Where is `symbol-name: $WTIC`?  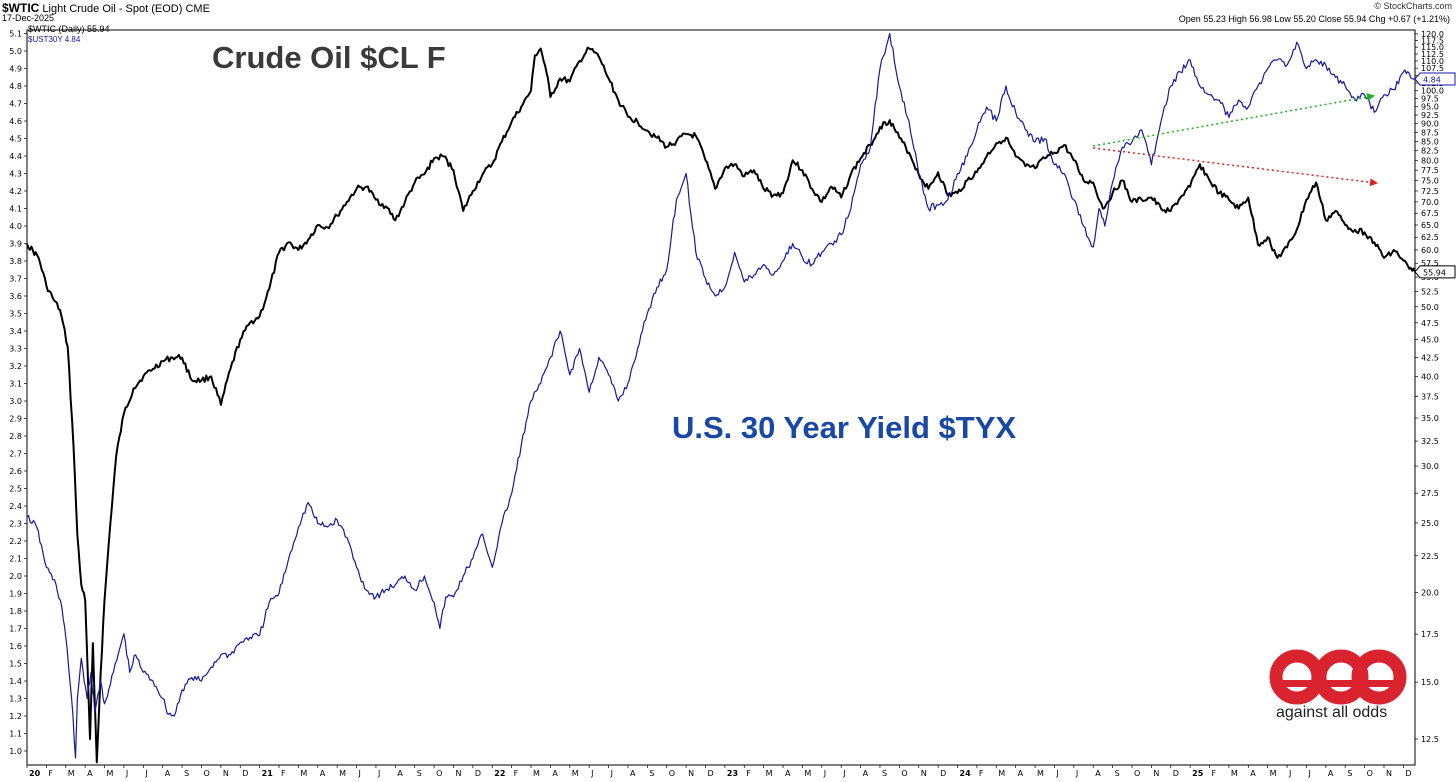
symbol-name: $WTIC is located at coordinates (21, 8).